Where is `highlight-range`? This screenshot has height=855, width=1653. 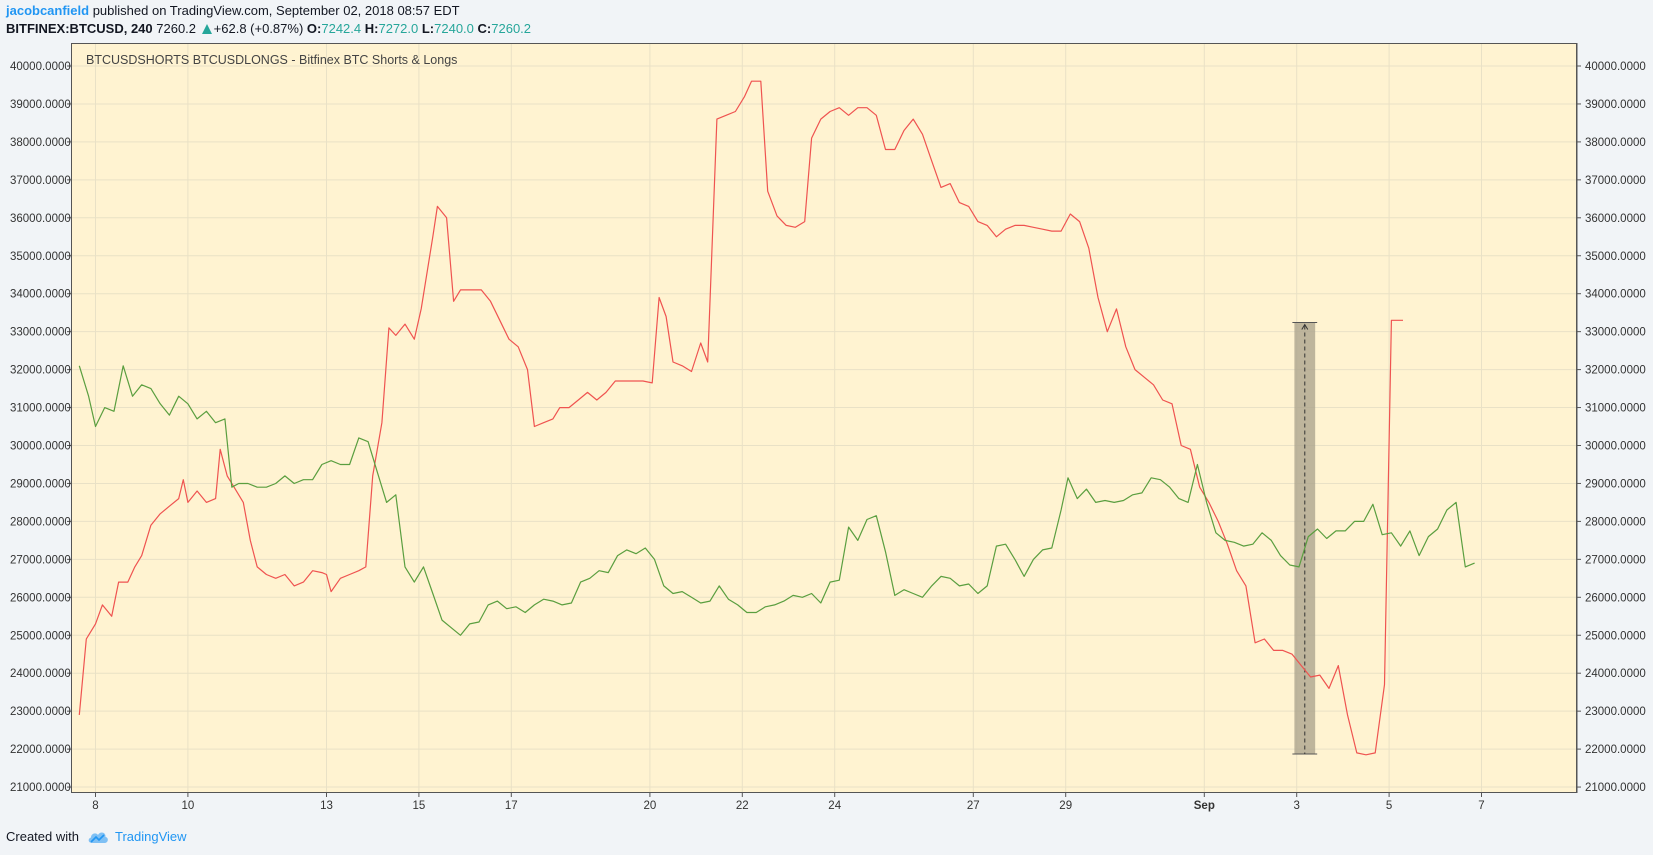 highlight-range is located at coordinates (1305, 538).